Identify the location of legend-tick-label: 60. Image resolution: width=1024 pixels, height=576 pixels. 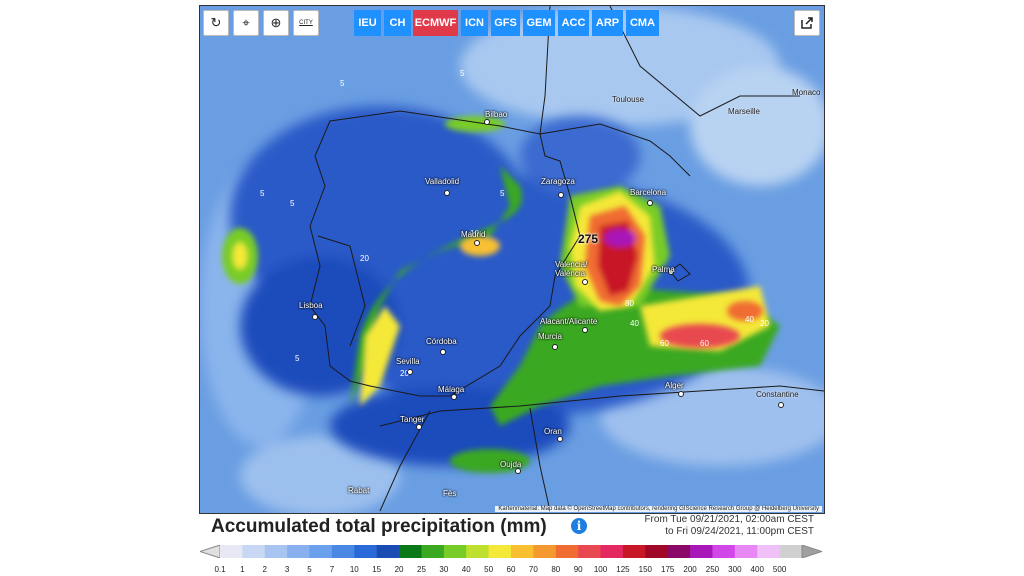
(511, 569).